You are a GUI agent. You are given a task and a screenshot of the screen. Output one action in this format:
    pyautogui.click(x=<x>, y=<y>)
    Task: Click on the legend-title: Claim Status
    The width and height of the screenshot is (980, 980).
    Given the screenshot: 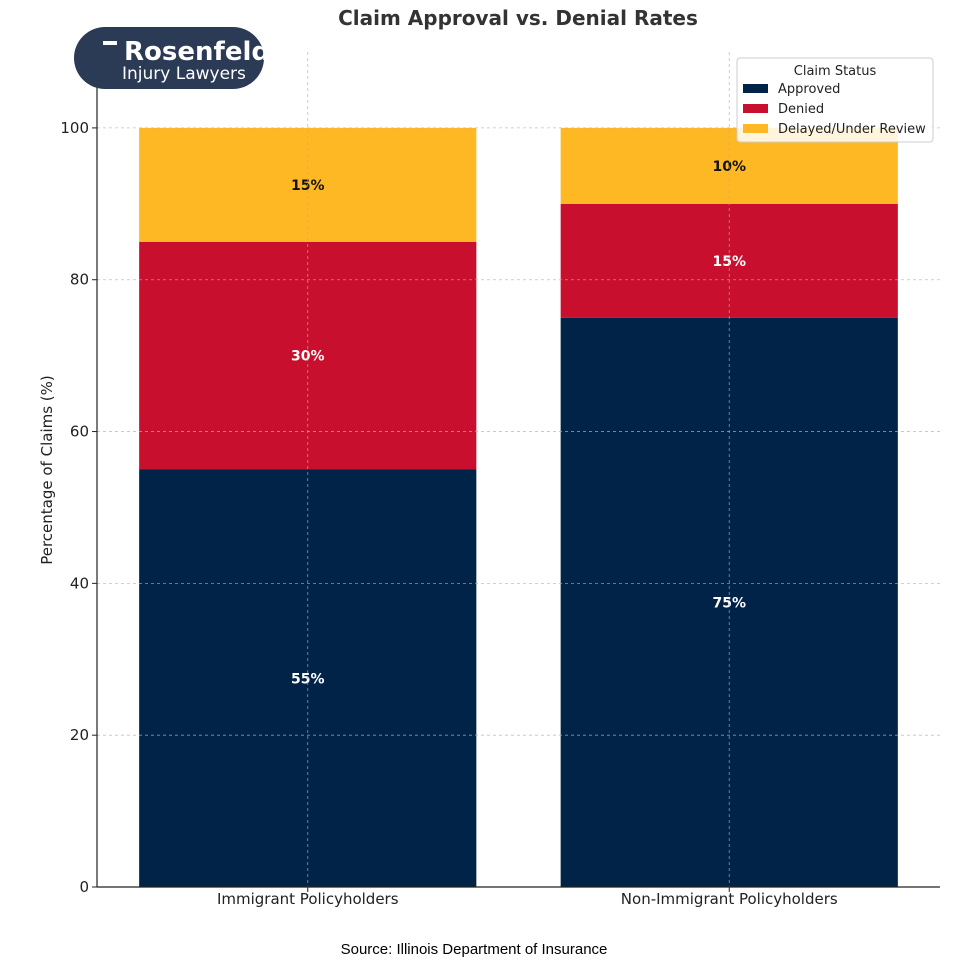 What is the action you would take?
    pyautogui.click(x=835, y=71)
    